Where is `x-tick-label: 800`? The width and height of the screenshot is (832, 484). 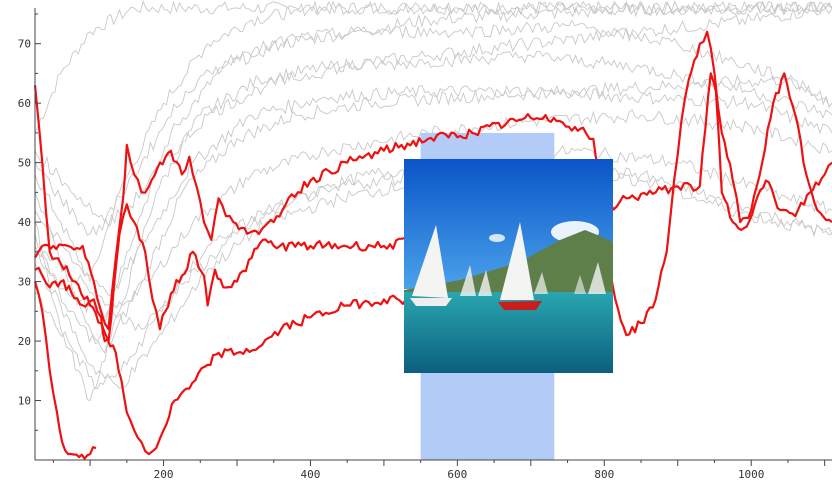
x-tick-label: 800 is located at coordinates (604, 474).